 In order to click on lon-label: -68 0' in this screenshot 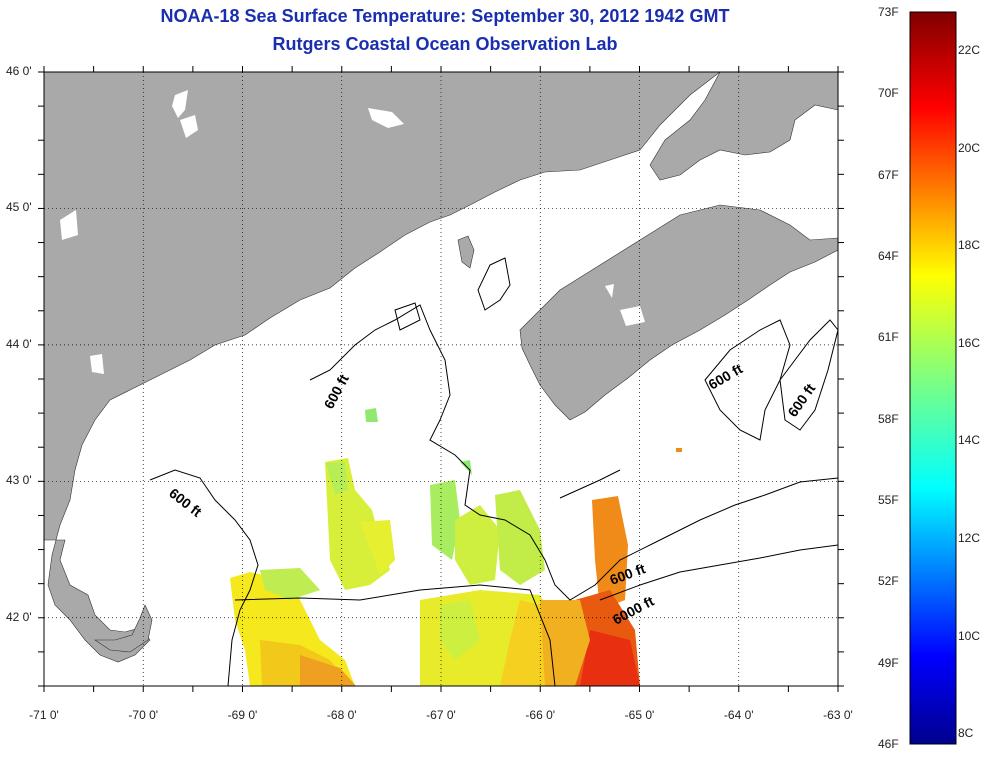, I will do `click(341, 715)`.